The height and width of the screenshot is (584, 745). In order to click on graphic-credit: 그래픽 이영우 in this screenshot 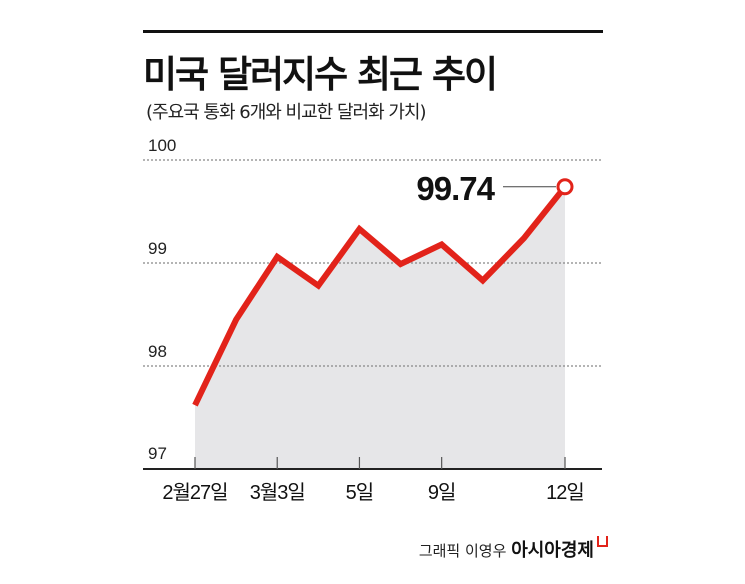, I will do `click(462, 551)`.